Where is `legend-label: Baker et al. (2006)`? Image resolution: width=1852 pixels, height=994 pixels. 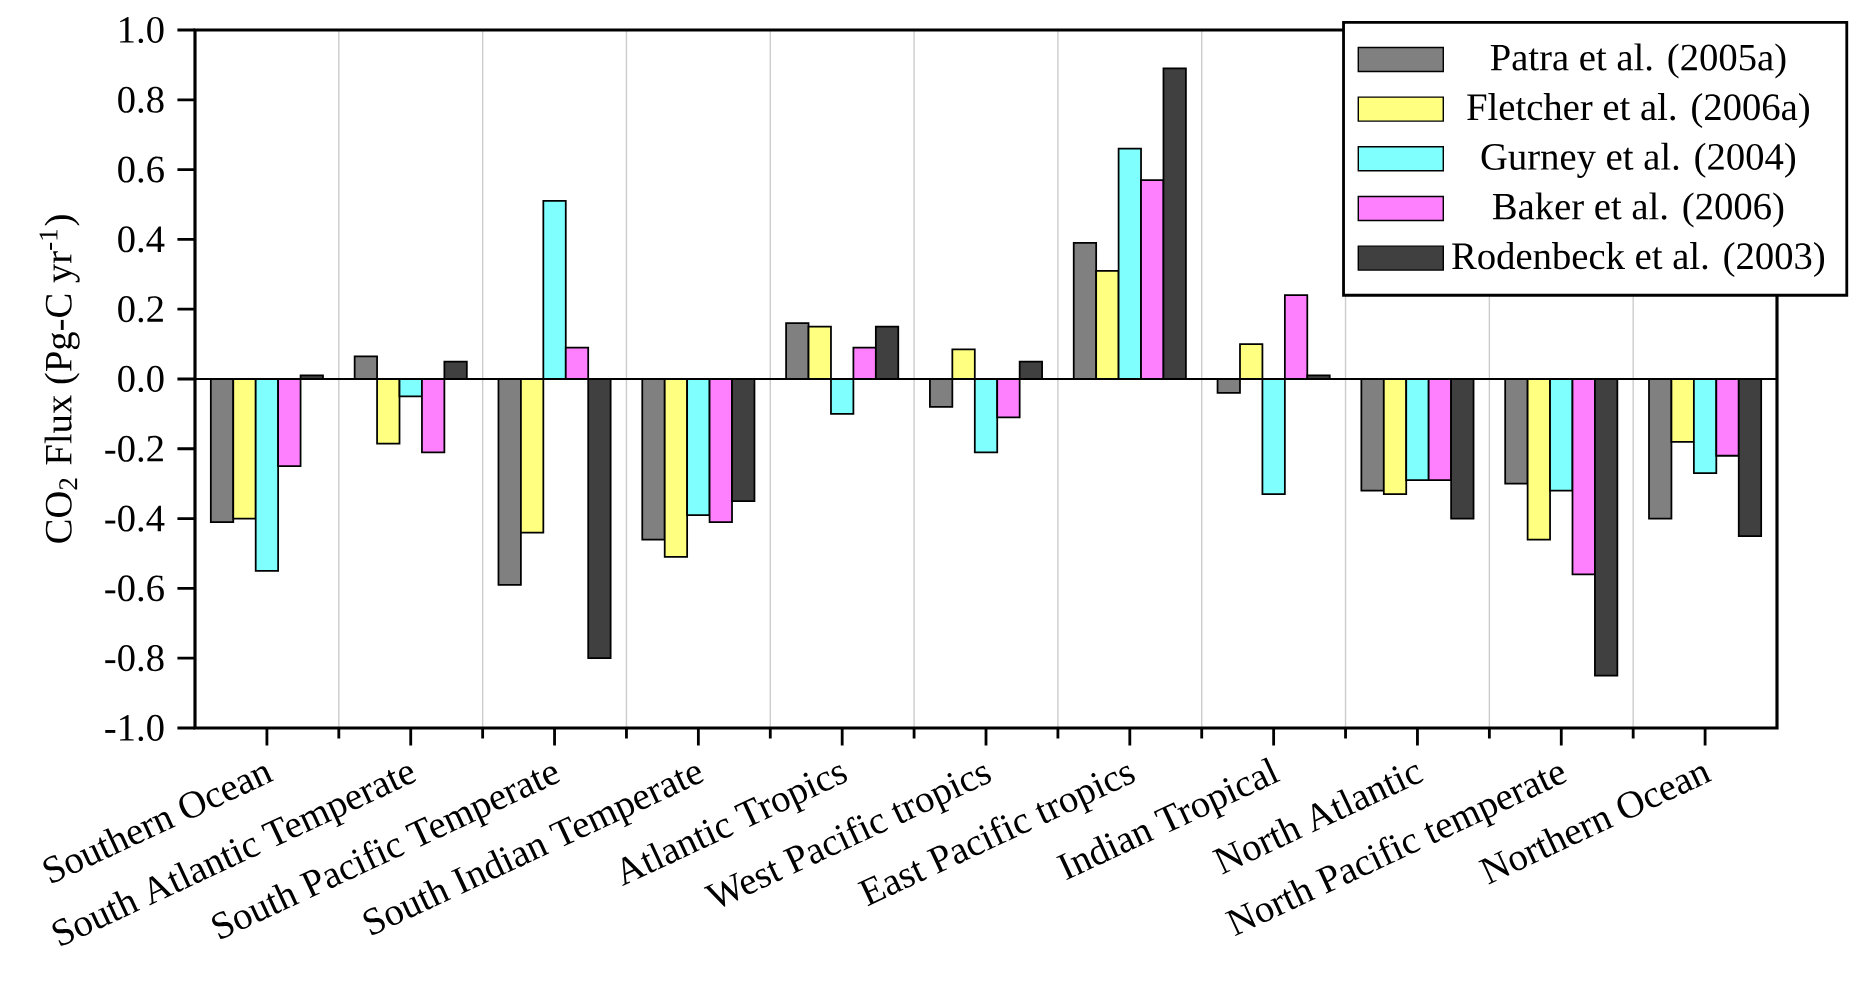 legend-label: Baker et al. (2006) is located at coordinates (1638, 210).